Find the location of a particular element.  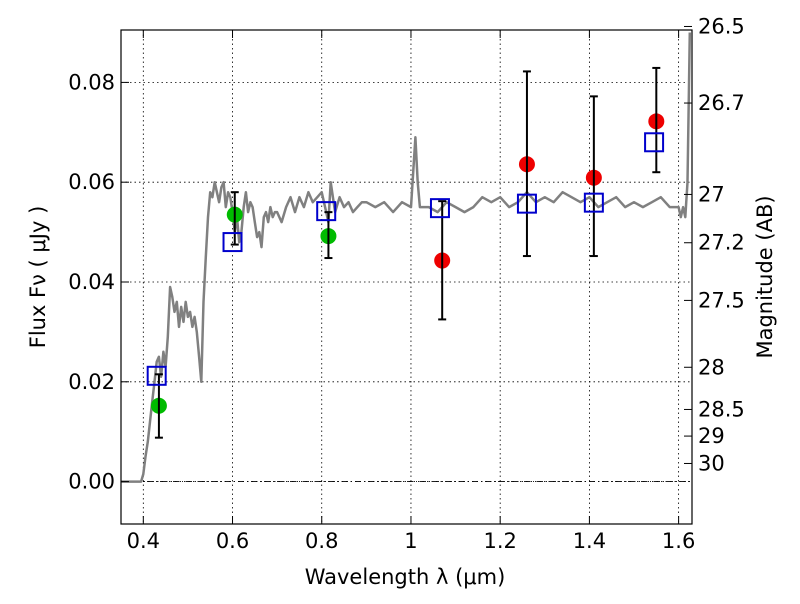

x-tick-label: 0.4 is located at coordinates (143, 541).